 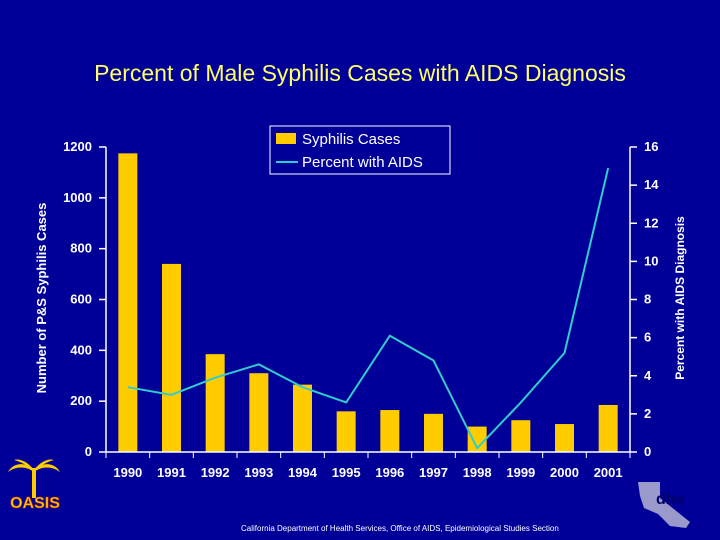 I want to click on x-tick-label: 1991, so click(x=171, y=472).